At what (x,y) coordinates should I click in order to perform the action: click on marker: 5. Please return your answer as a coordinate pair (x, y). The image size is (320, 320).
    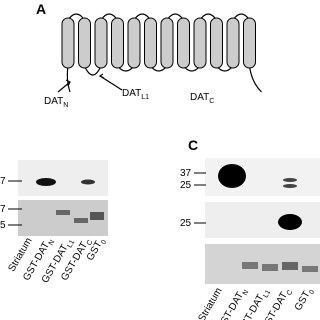
    Looking at the image, I should click on (3, 225).